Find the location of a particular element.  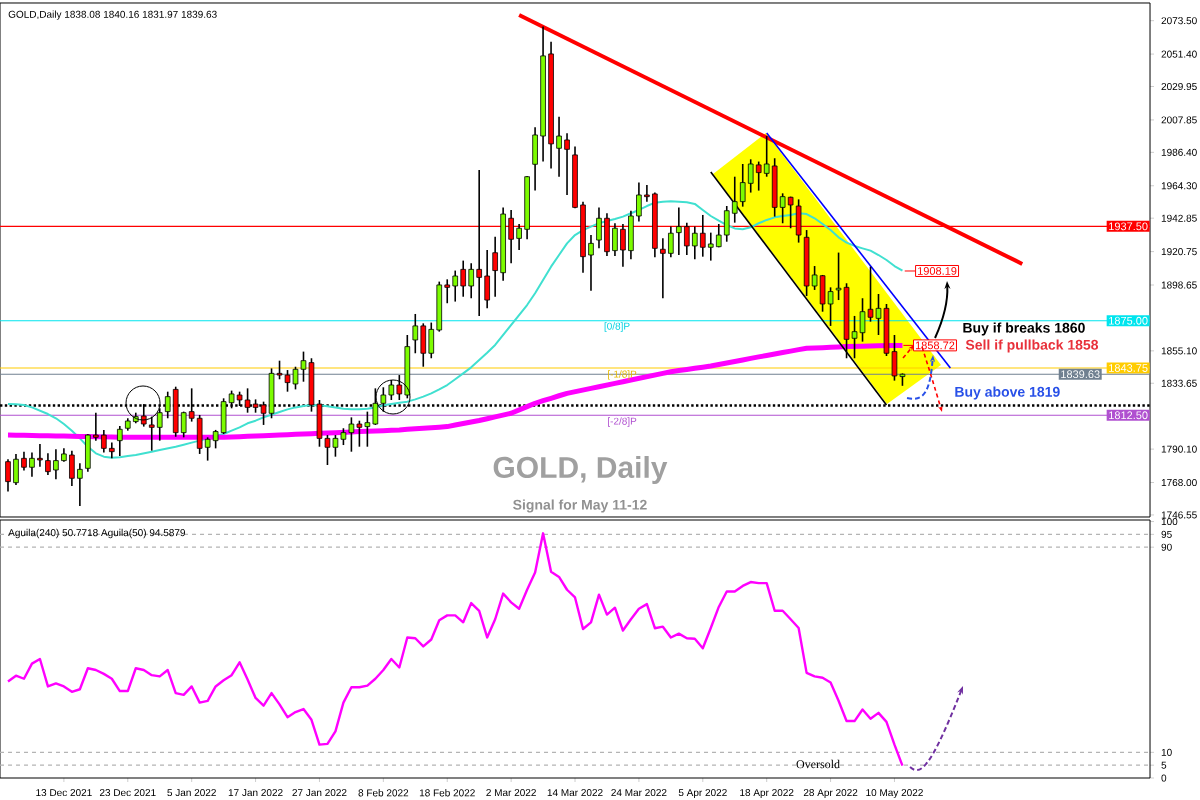

x-tick-label: 10 May 2022 is located at coordinates (894, 794).